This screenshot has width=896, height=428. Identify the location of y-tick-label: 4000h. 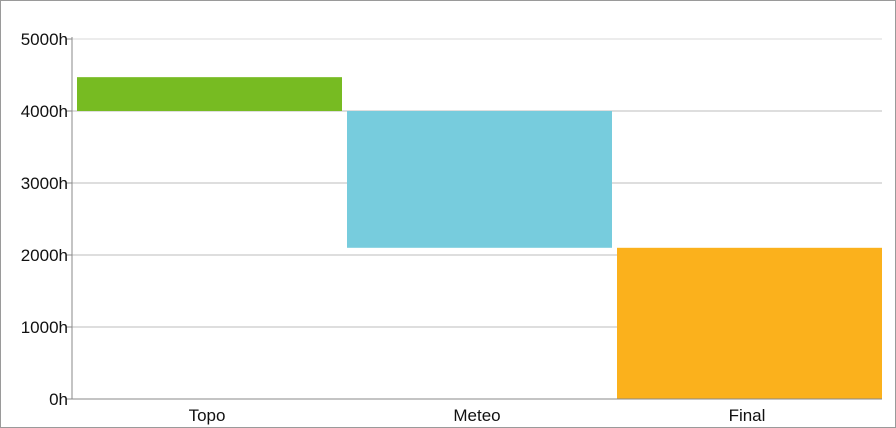
(44, 111).